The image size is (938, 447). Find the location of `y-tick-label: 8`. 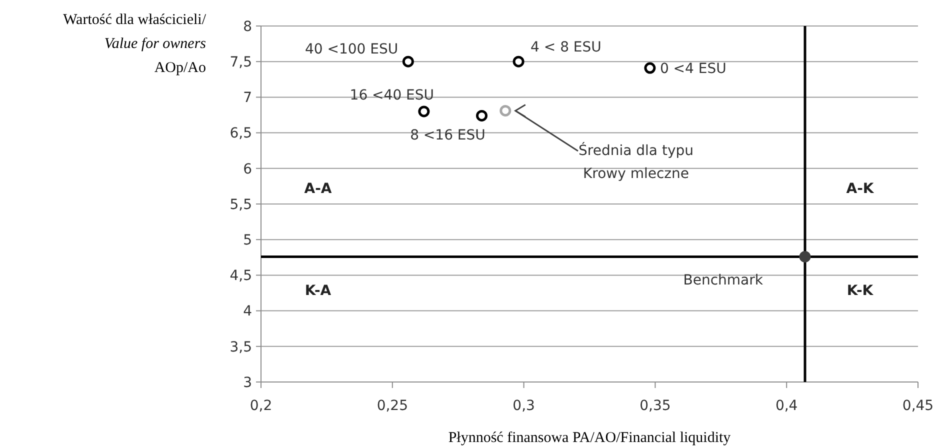

y-tick-label: 8 is located at coordinates (247, 26).